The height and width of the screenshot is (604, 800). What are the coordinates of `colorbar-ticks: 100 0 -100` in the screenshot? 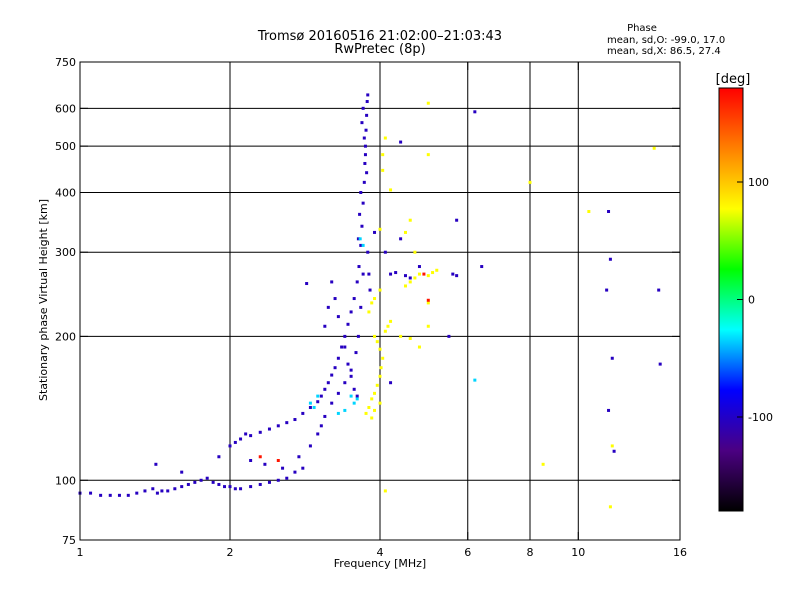 It's located at (755, 300).